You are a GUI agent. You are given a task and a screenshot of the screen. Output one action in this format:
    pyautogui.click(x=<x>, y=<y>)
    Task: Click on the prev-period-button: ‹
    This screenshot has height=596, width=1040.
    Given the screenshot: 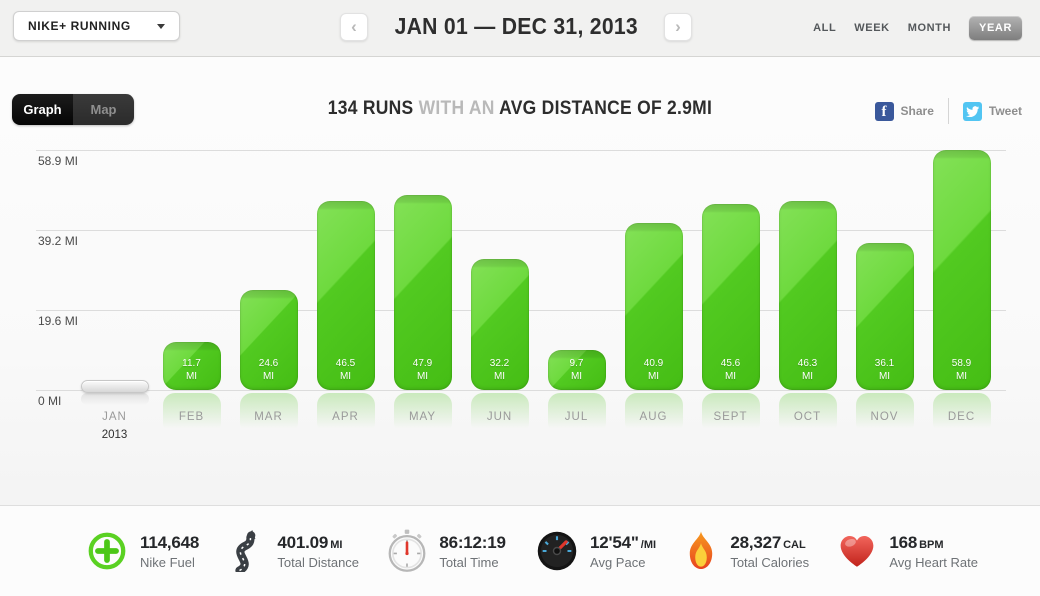 What is the action you would take?
    pyautogui.click(x=354, y=27)
    